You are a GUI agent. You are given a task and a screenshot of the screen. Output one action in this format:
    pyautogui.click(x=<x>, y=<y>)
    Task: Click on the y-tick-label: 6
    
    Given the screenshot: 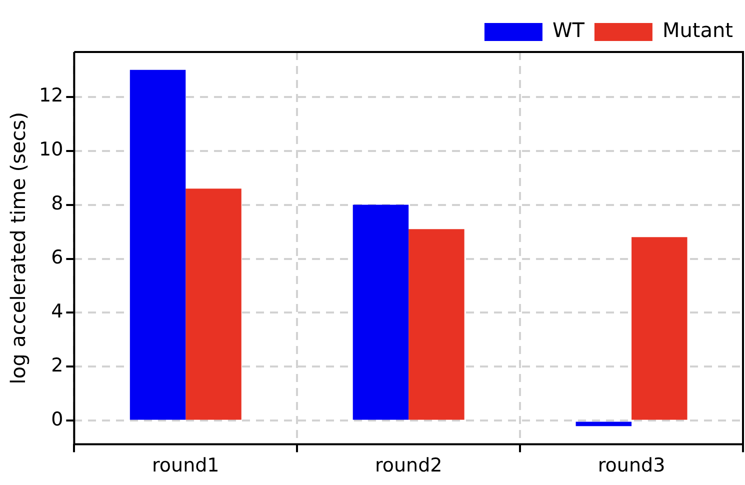 What is the action you would take?
    pyautogui.click(x=57, y=257)
    